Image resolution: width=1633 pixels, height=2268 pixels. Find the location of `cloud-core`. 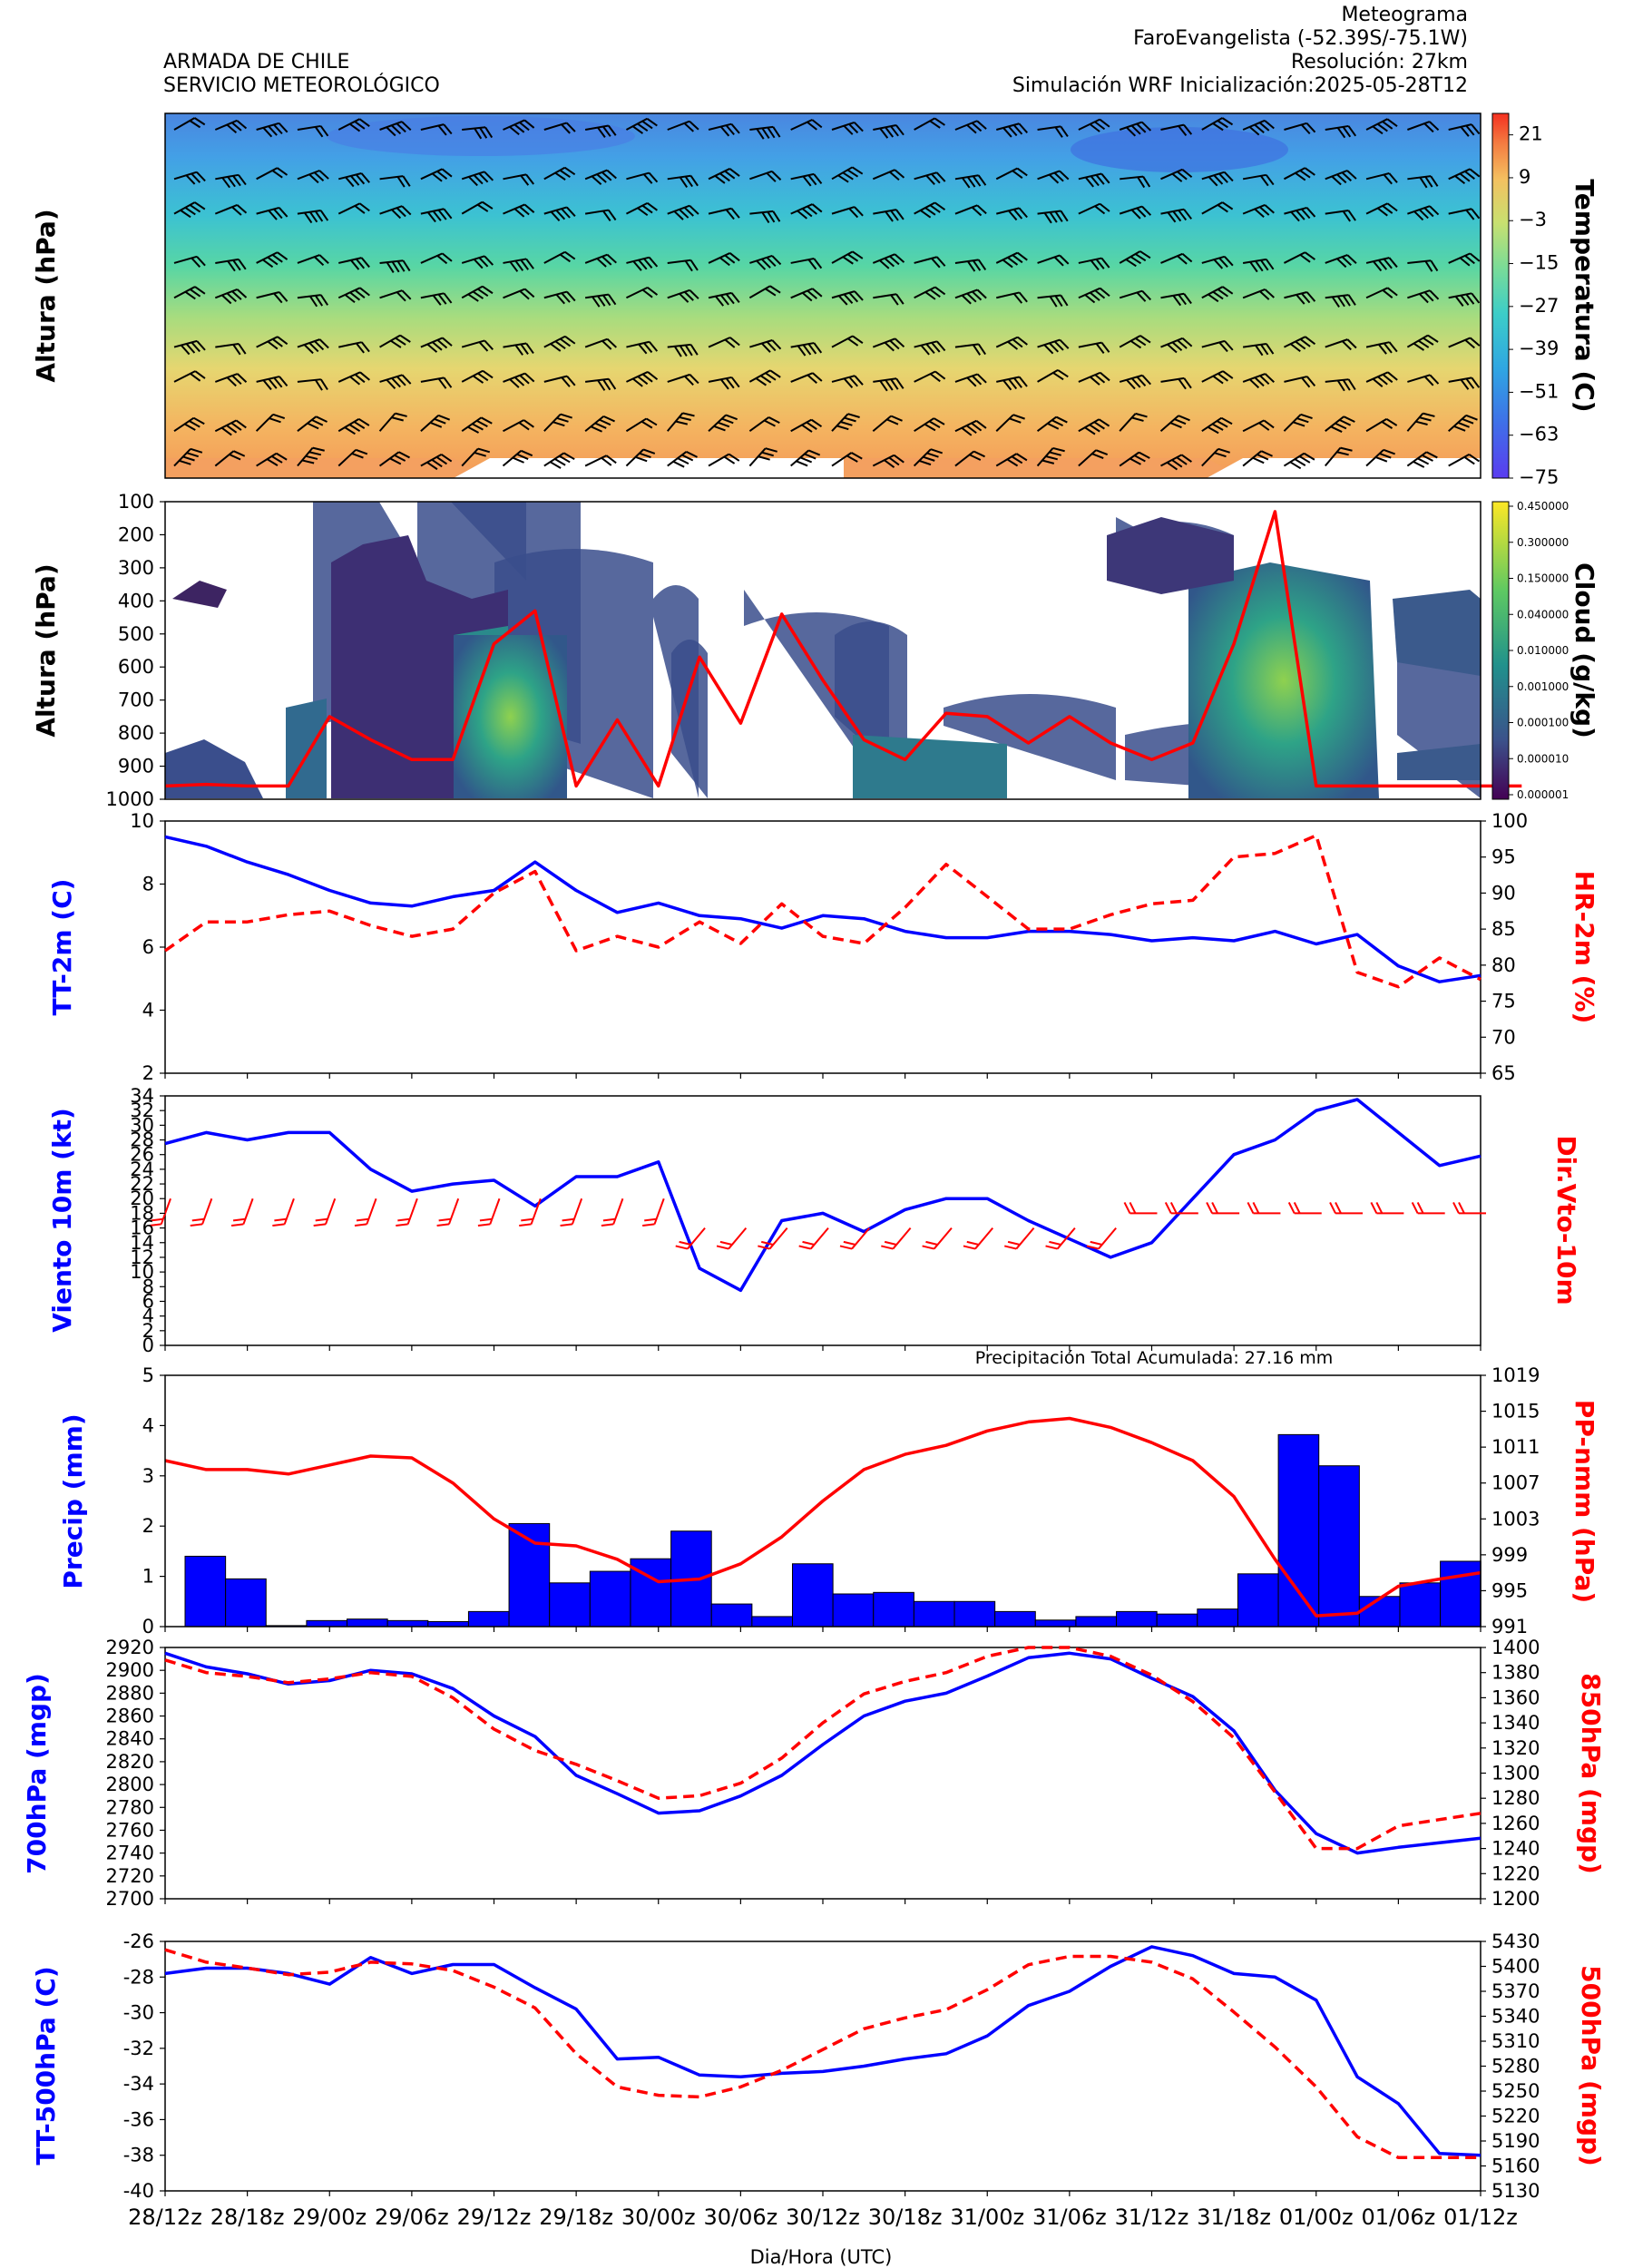

cloud-core is located at coordinates (1283, 680).